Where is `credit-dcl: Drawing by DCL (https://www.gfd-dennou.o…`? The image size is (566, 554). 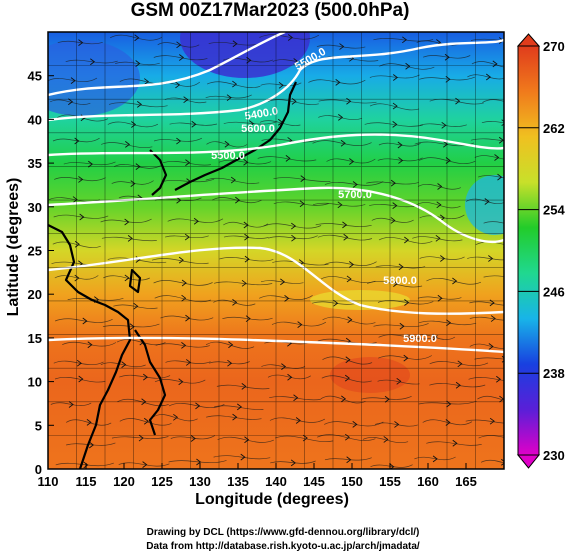
credit-dcl: Drawing by DCL (https://www.gfd-dennou.o… is located at coordinates (283, 532).